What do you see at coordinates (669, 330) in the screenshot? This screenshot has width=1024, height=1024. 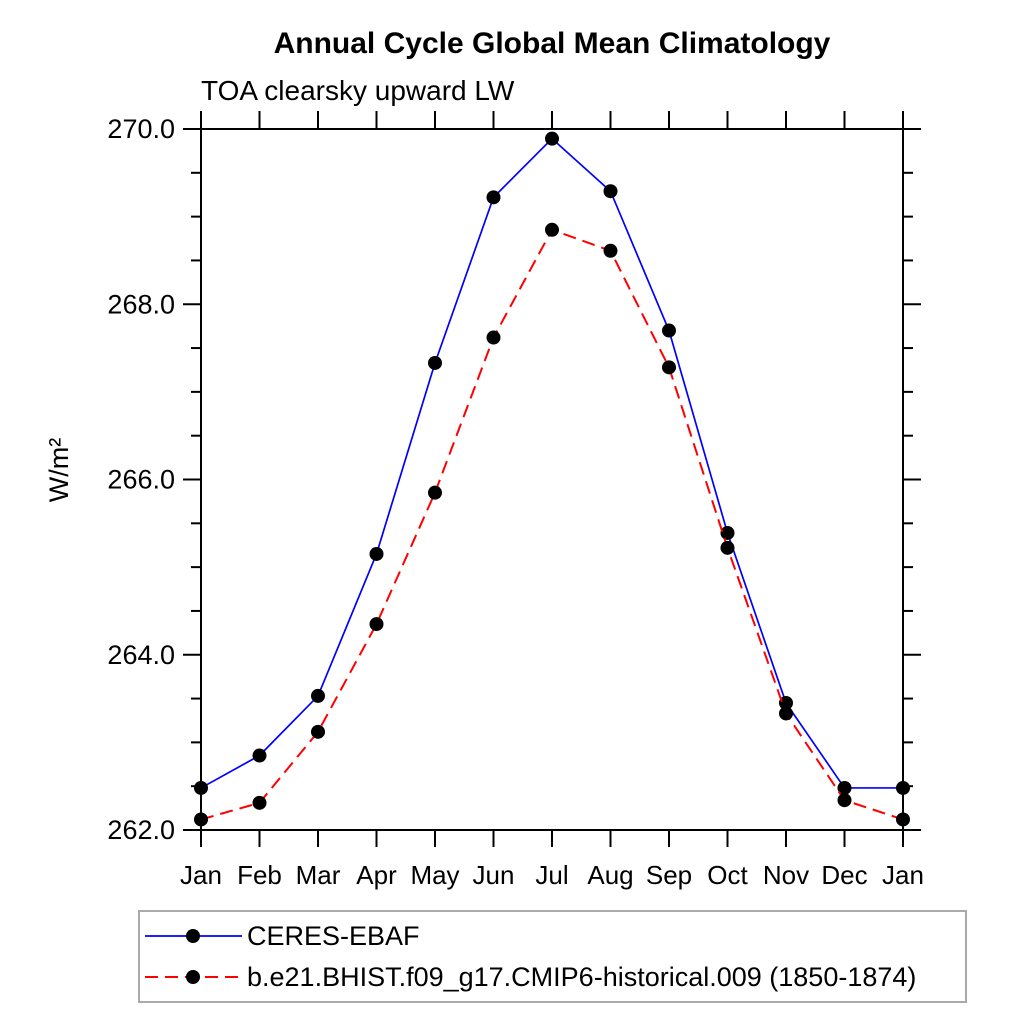 I see `data-point-marker-s0-sep8` at bounding box center [669, 330].